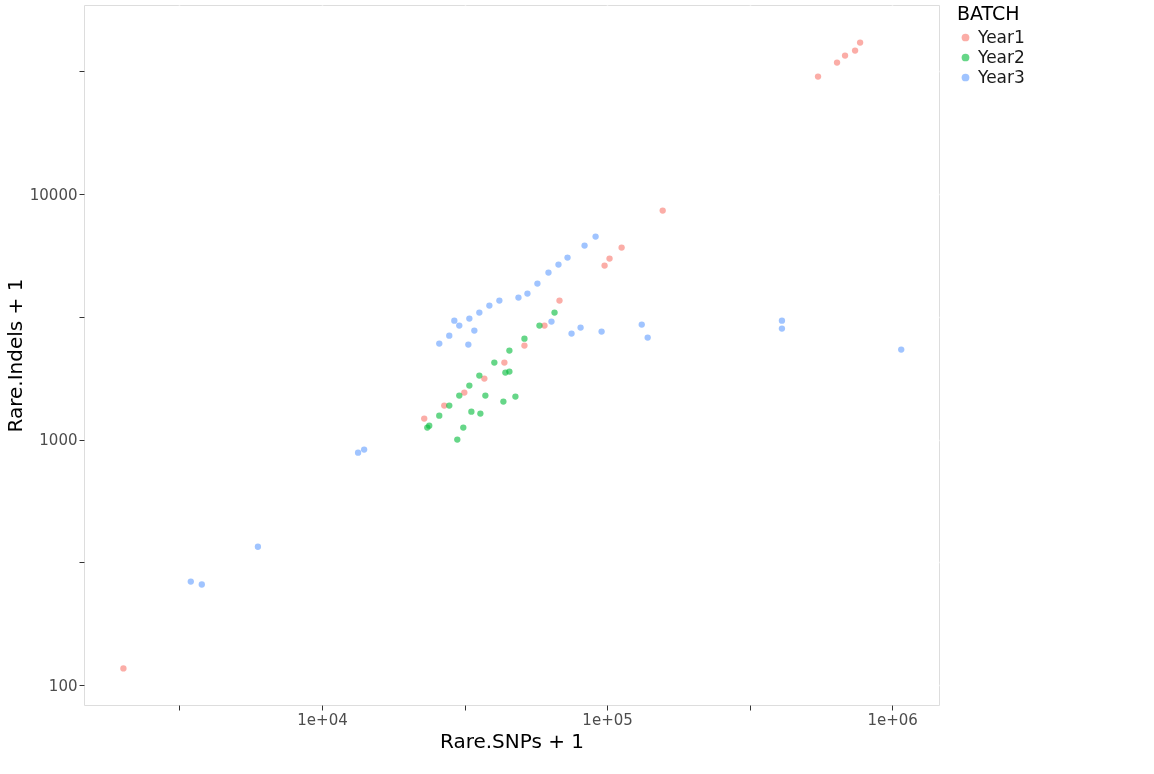 This screenshot has height=774, width=1154. What do you see at coordinates (1001, 36) in the screenshot?
I see `legend-label: Year1` at bounding box center [1001, 36].